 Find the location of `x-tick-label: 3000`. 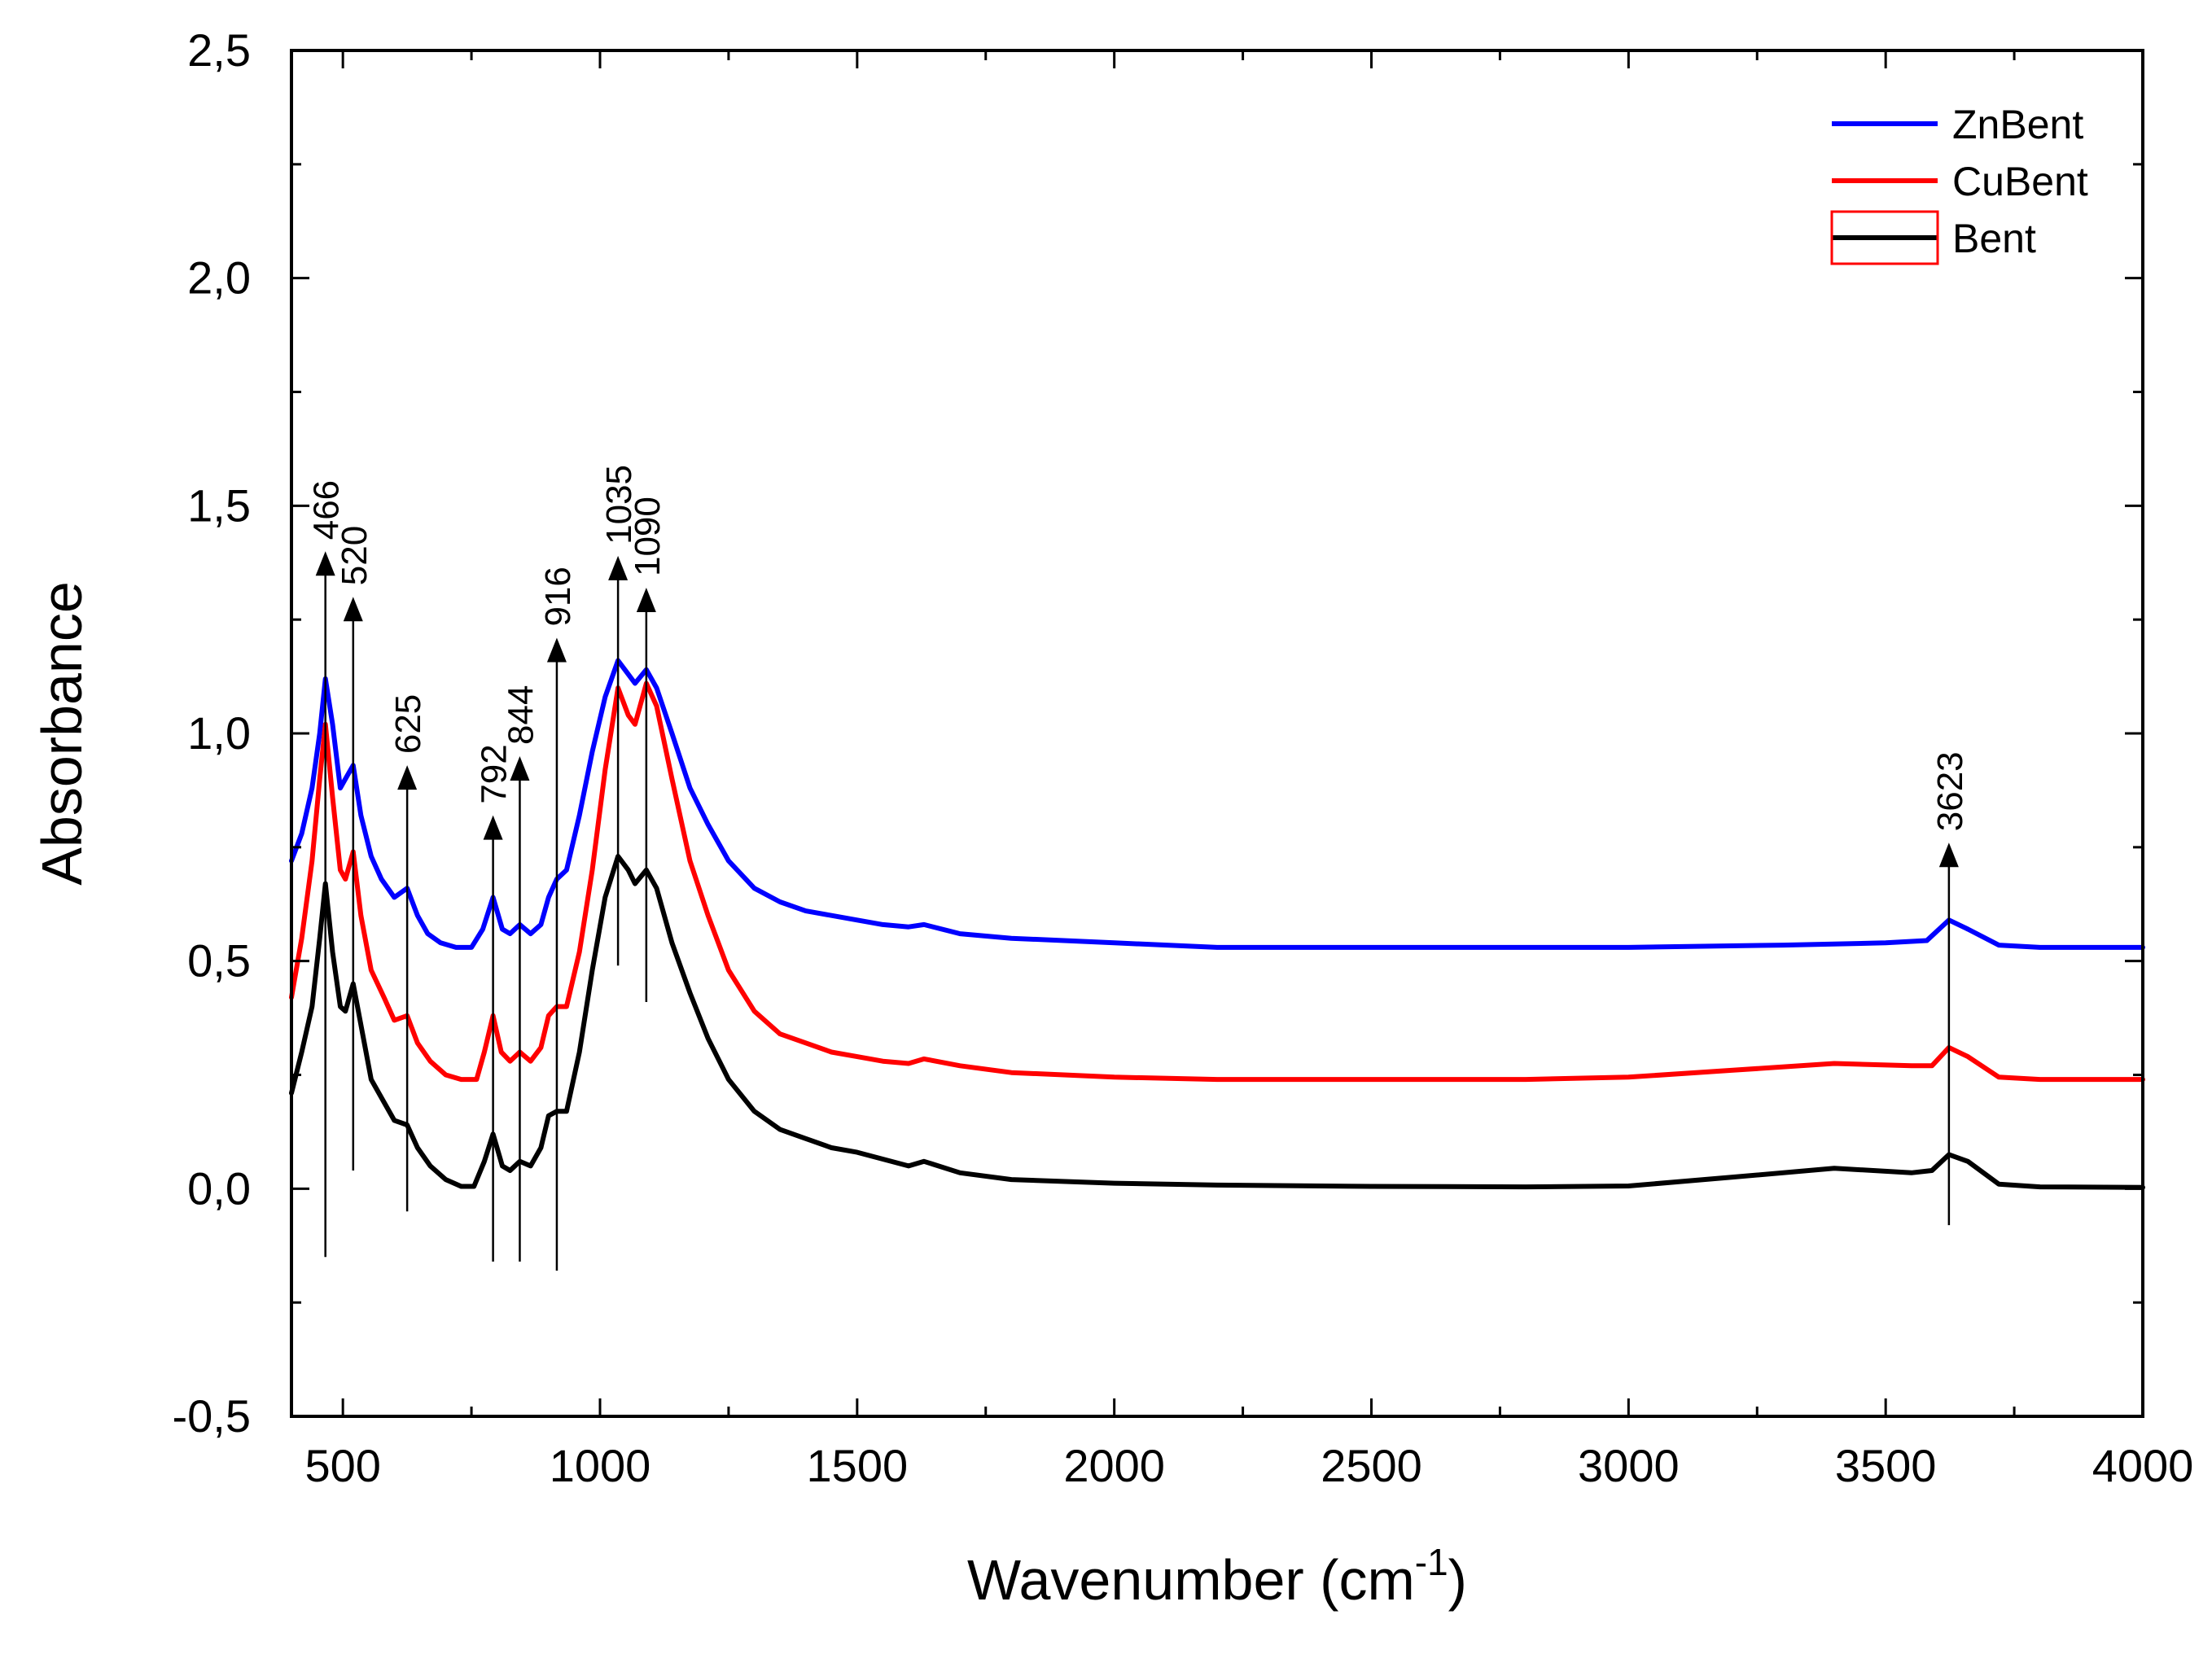

x-tick-label: 3000 is located at coordinates (1629, 1465).